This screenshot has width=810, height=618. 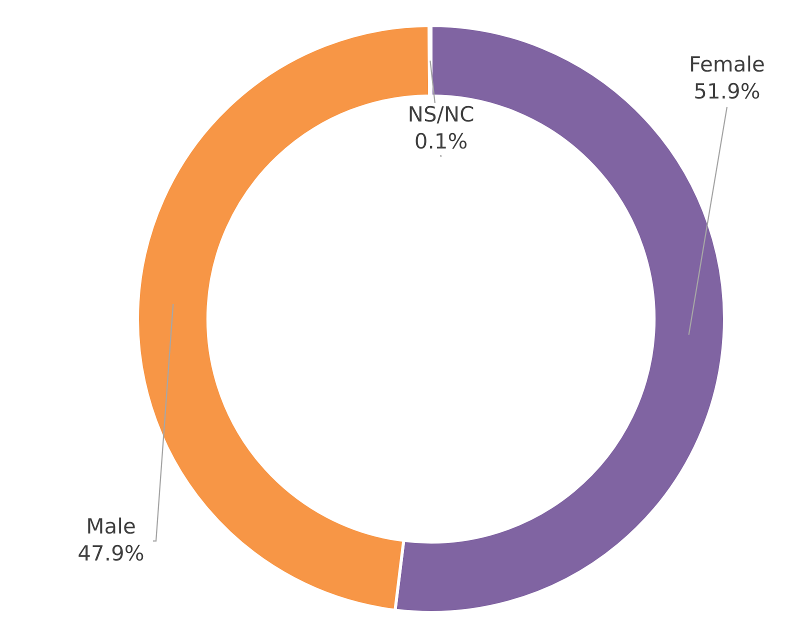 I want to click on data-label: 51.9%, so click(x=727, y=91).